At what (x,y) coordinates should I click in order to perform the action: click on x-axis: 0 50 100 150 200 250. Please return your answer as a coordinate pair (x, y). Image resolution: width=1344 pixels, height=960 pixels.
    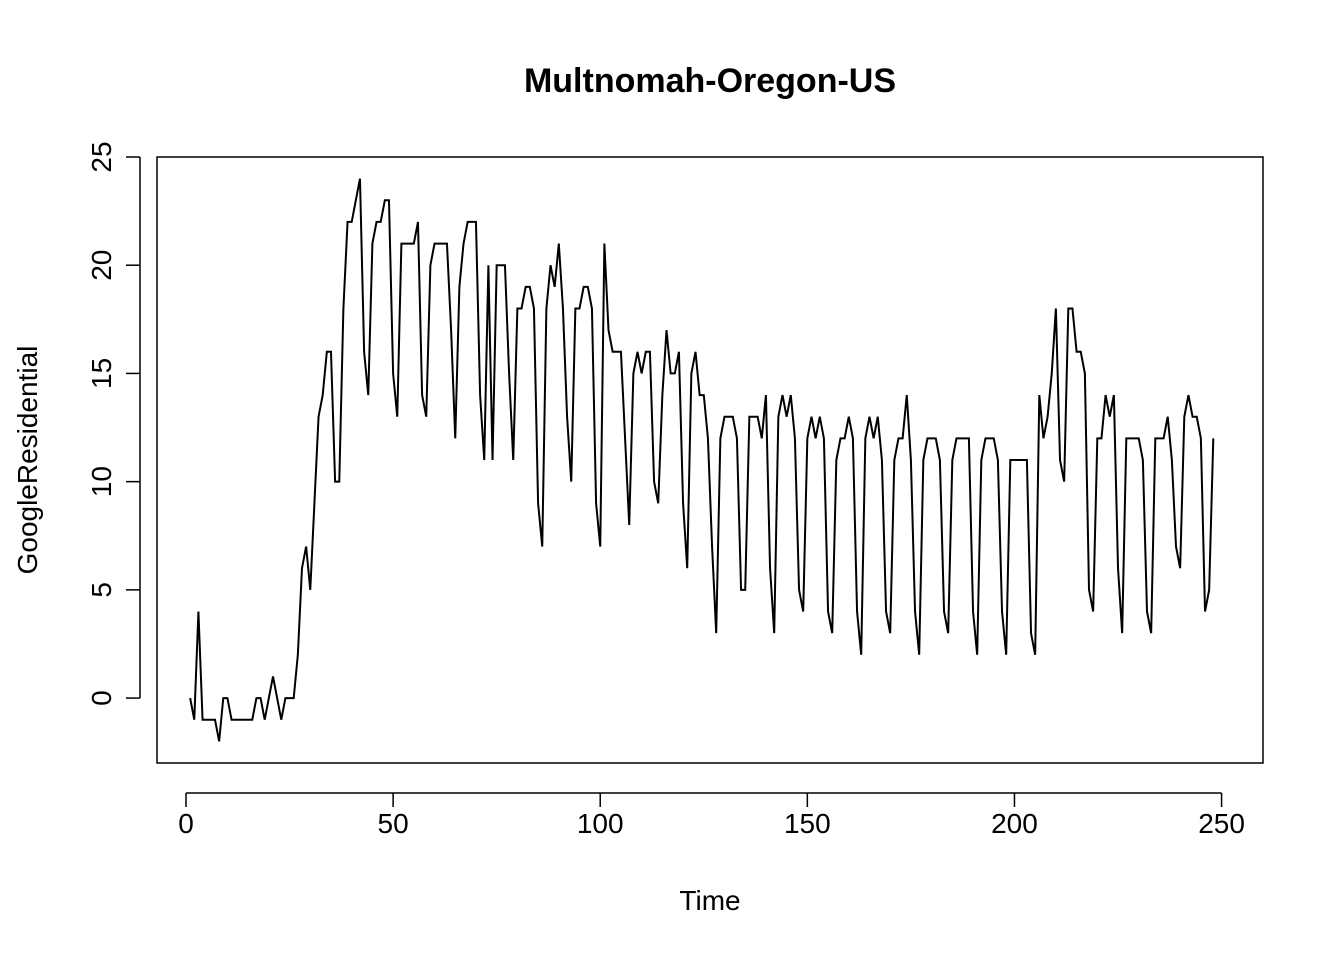
    Looking at the image, I should click on (711, 815).